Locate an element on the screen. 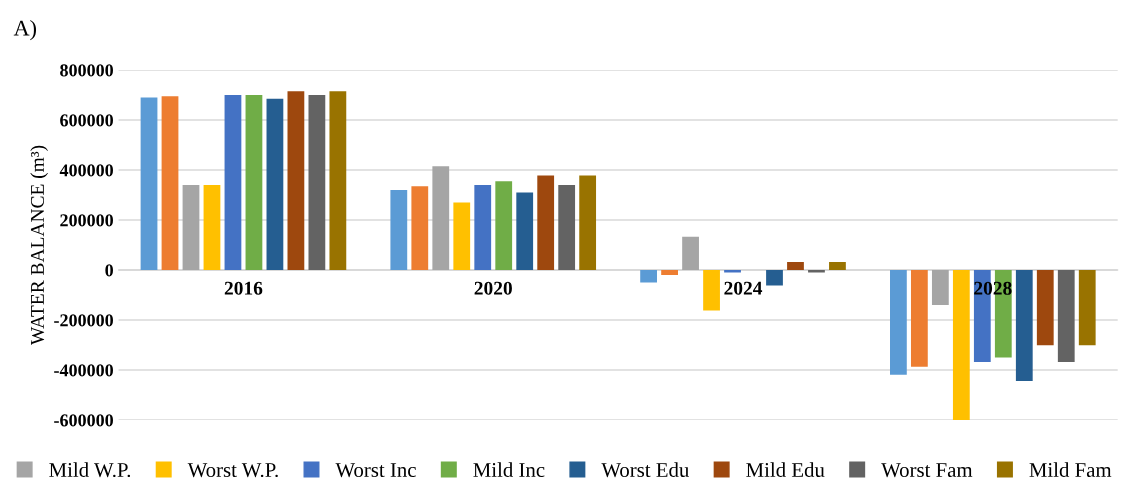  y-tick-label: 400000 is located at coordinates (86, 170).